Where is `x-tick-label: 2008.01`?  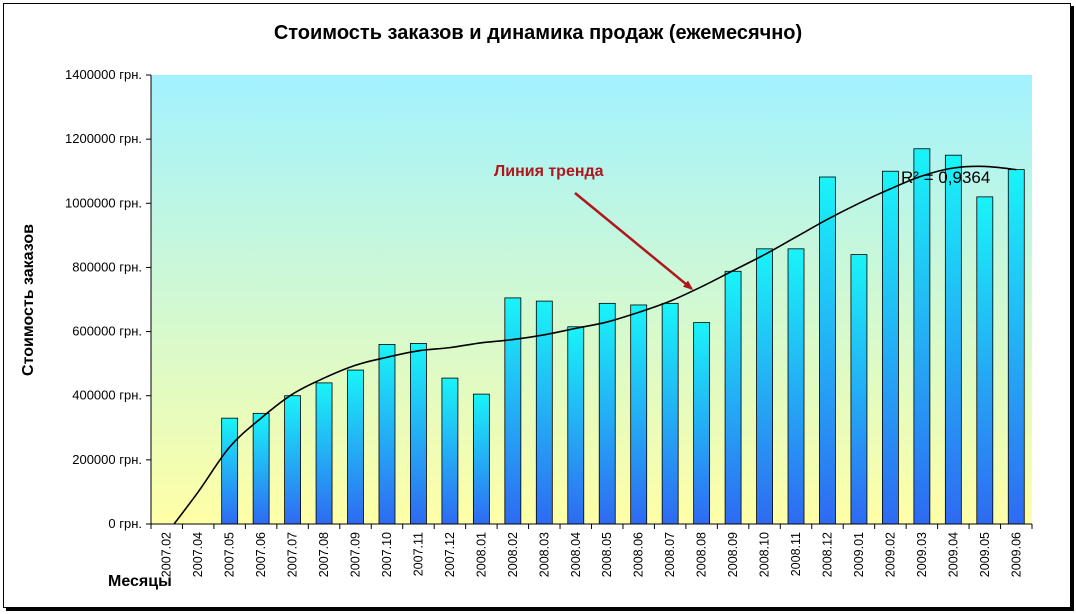 x-tick-label: 2008.01 is located at coordinates (481, 554).